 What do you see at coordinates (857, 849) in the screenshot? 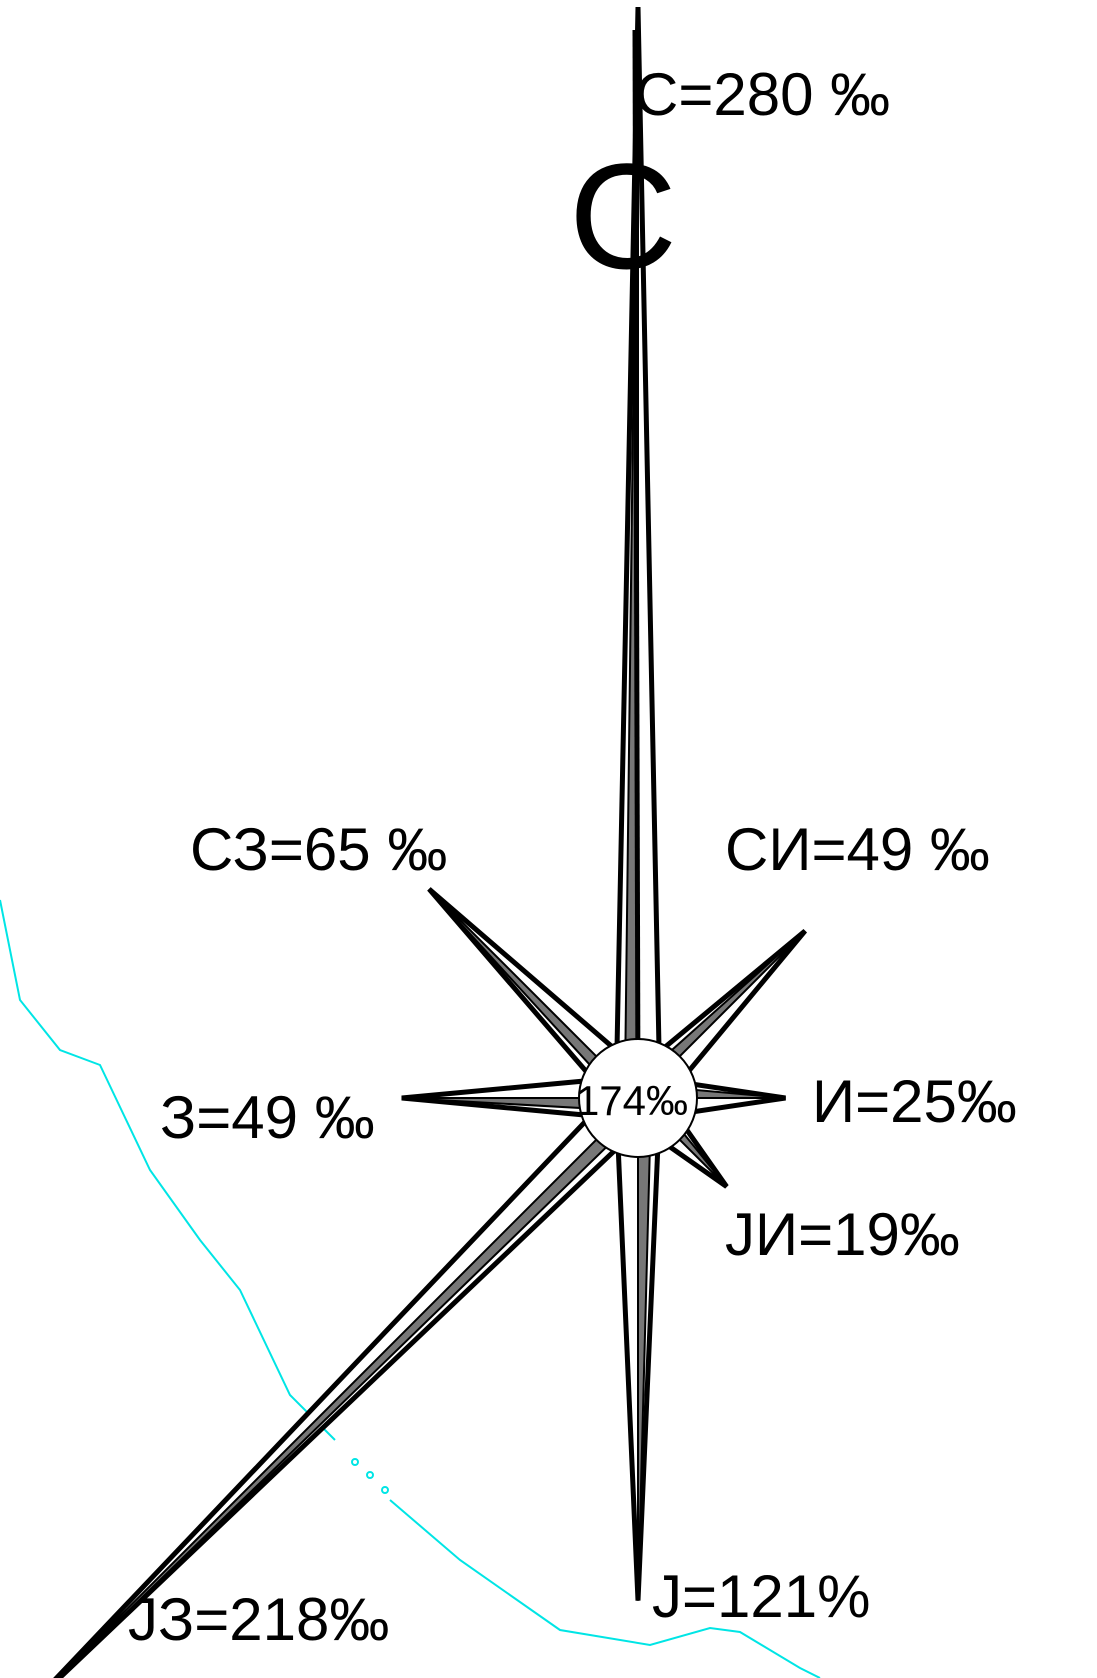
I see `label-northeast: СИ=49 ‰` at bounding box center [857, 849].